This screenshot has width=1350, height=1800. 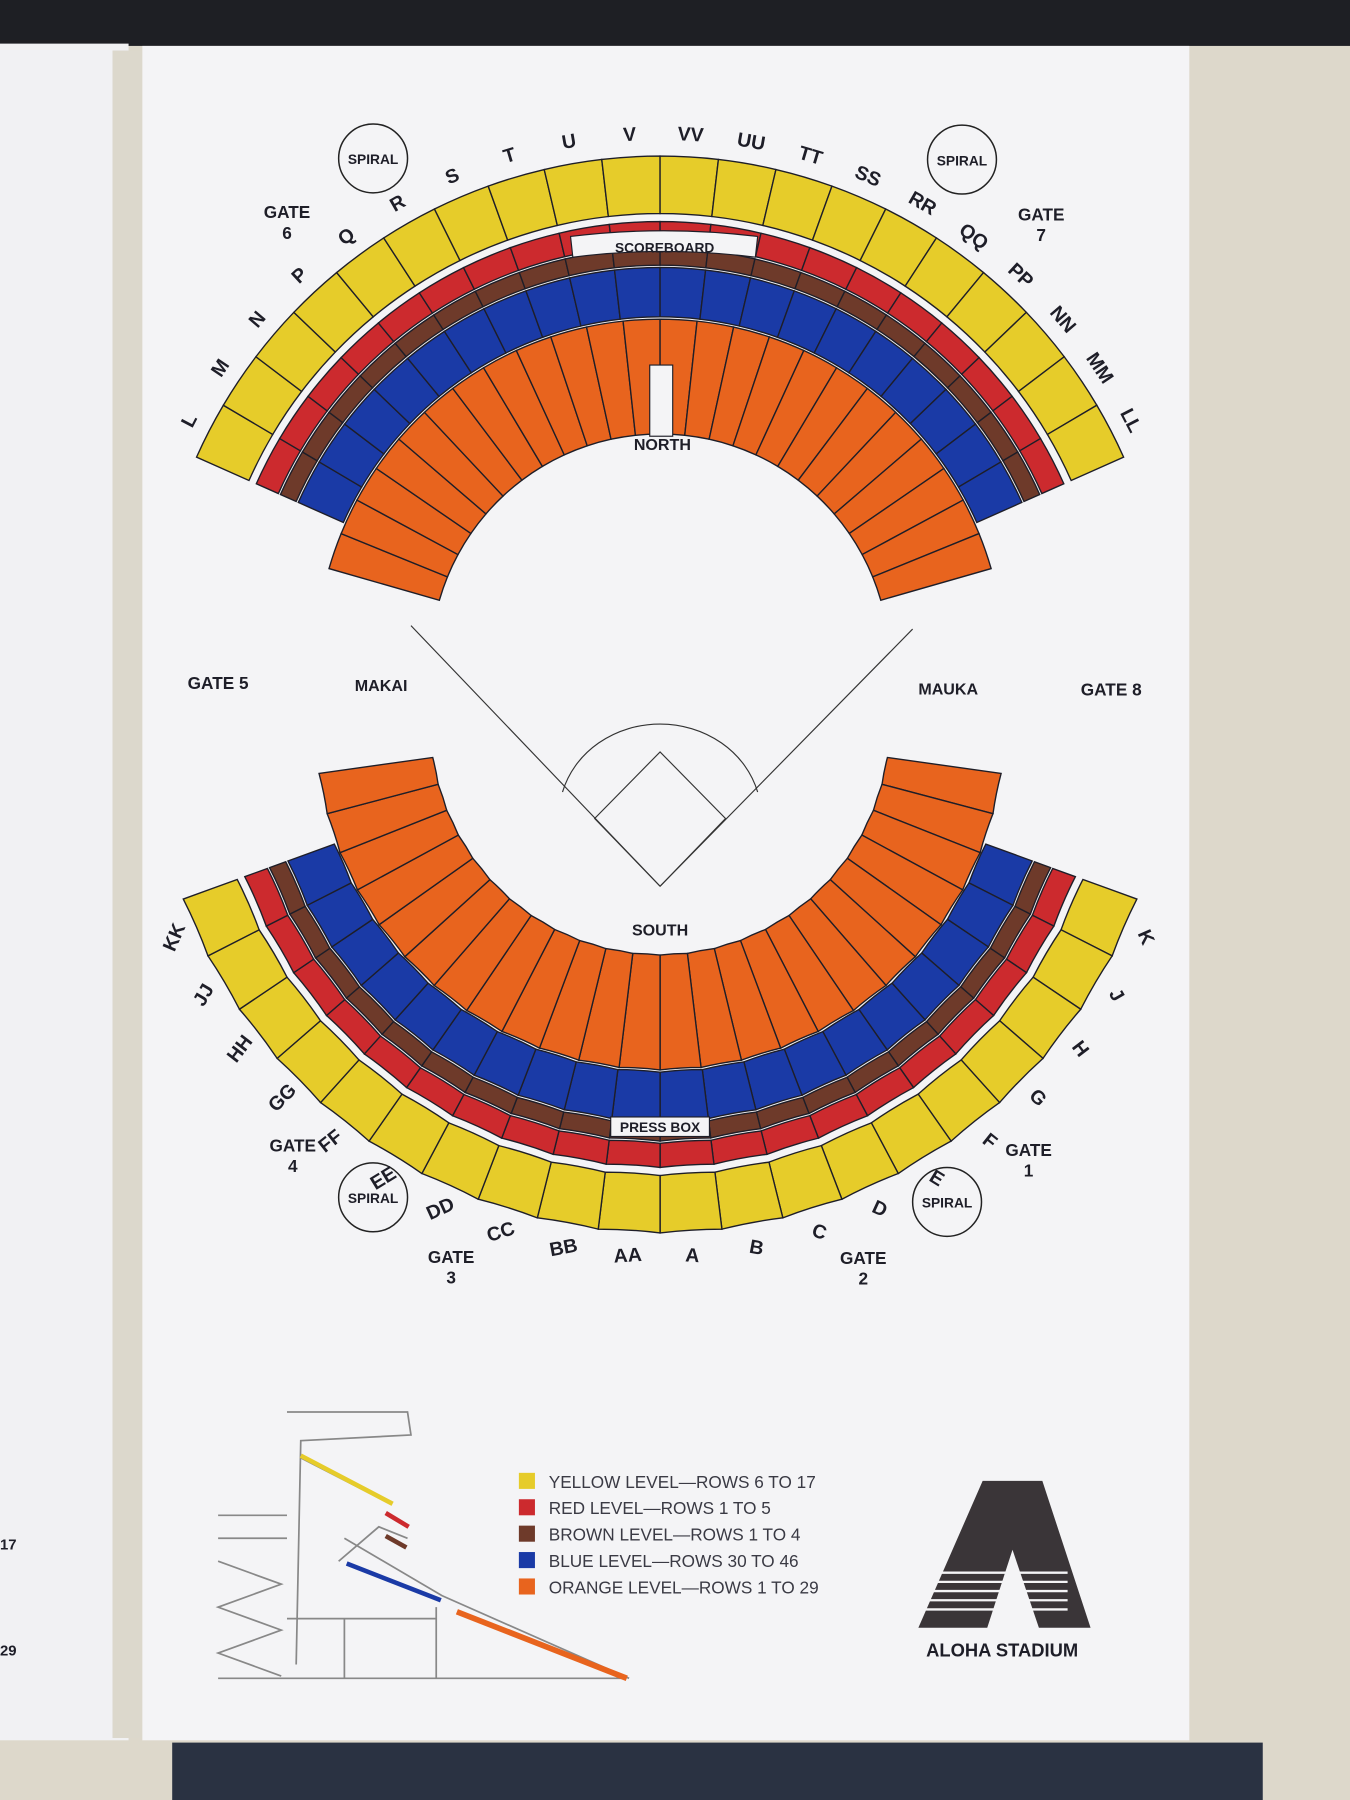 I want to click on north-red-section, so click(x=1041, y=466).